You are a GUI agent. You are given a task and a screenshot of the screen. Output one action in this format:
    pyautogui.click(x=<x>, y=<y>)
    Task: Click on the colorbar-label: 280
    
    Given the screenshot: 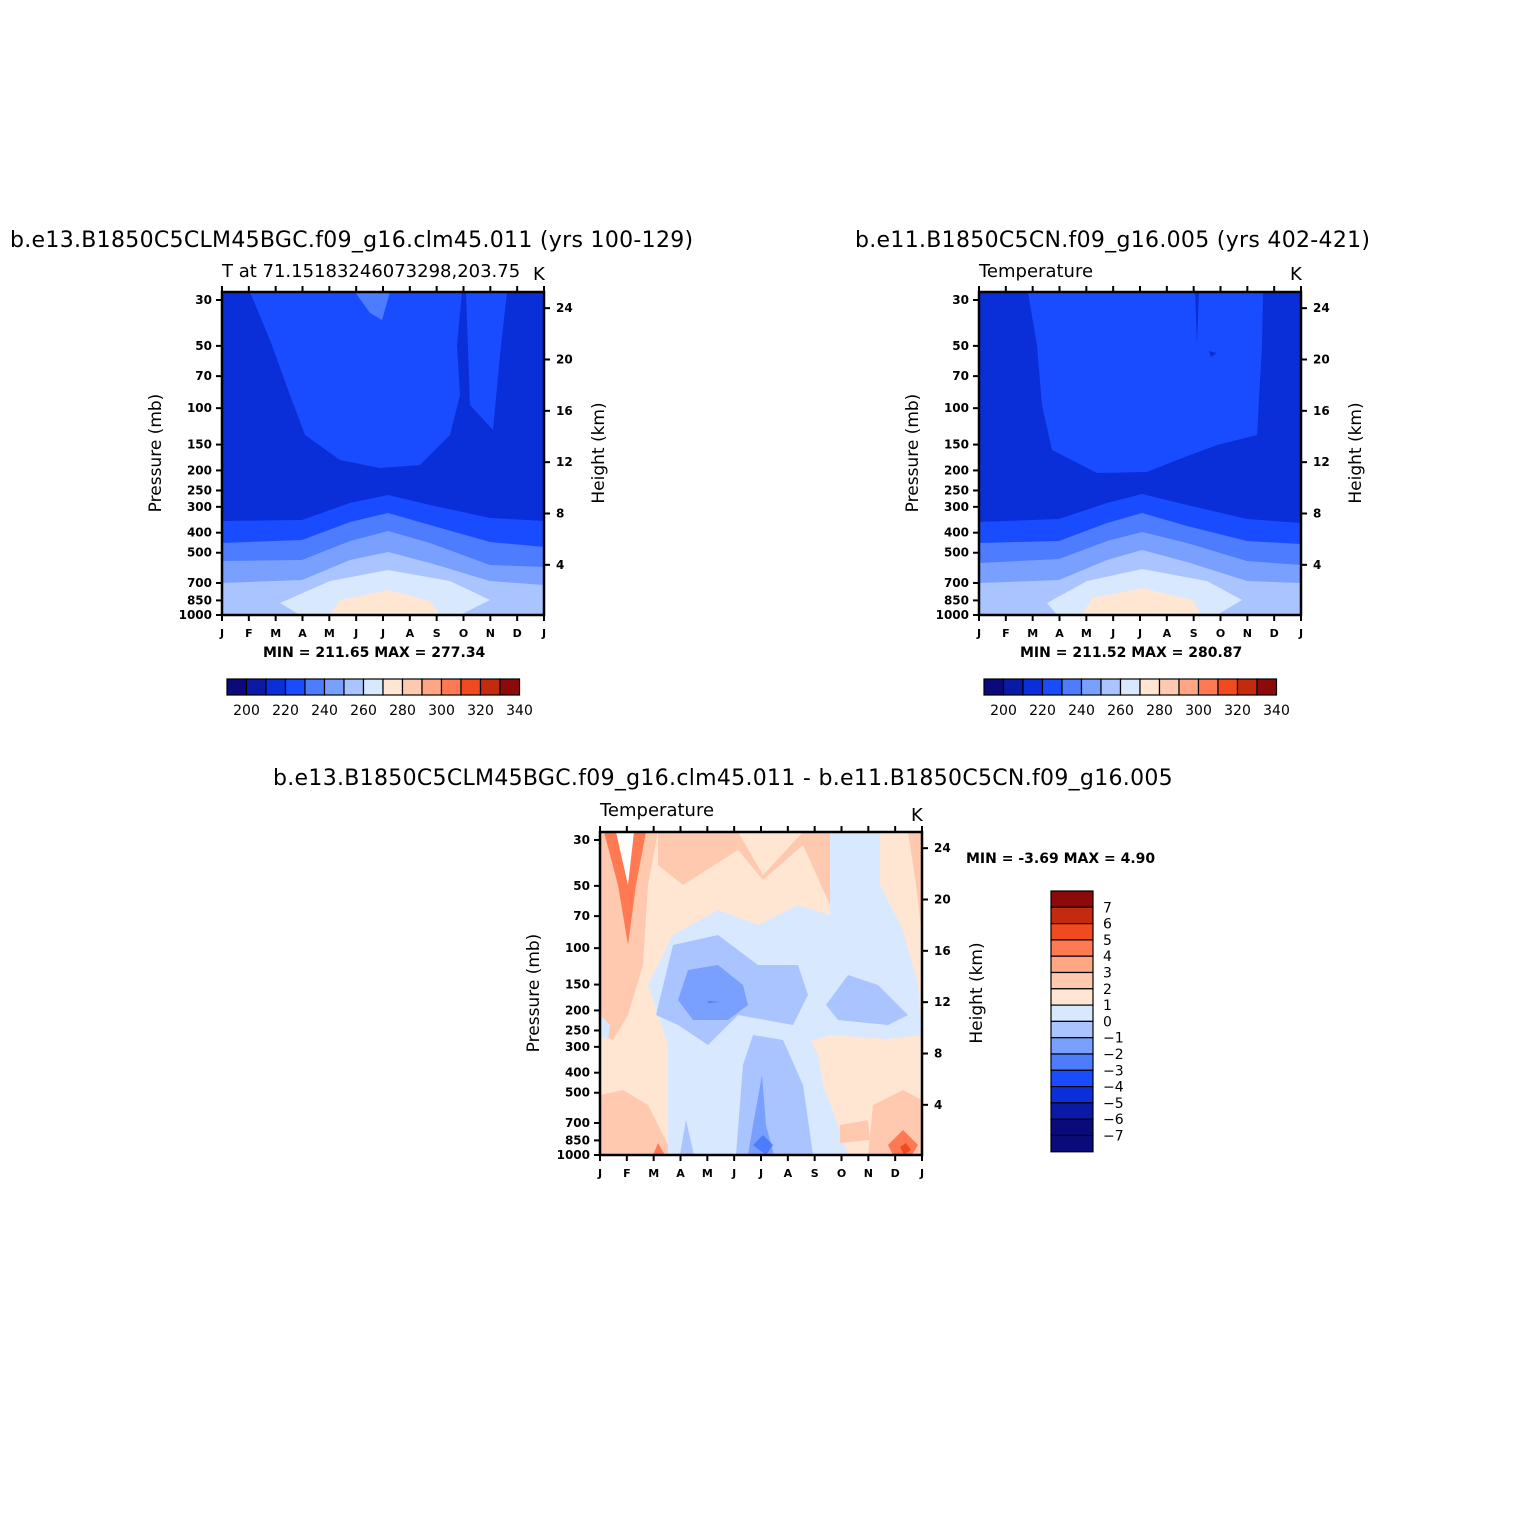 What is the action you would take?
    pyautogui.click(x=402, y=711)
    